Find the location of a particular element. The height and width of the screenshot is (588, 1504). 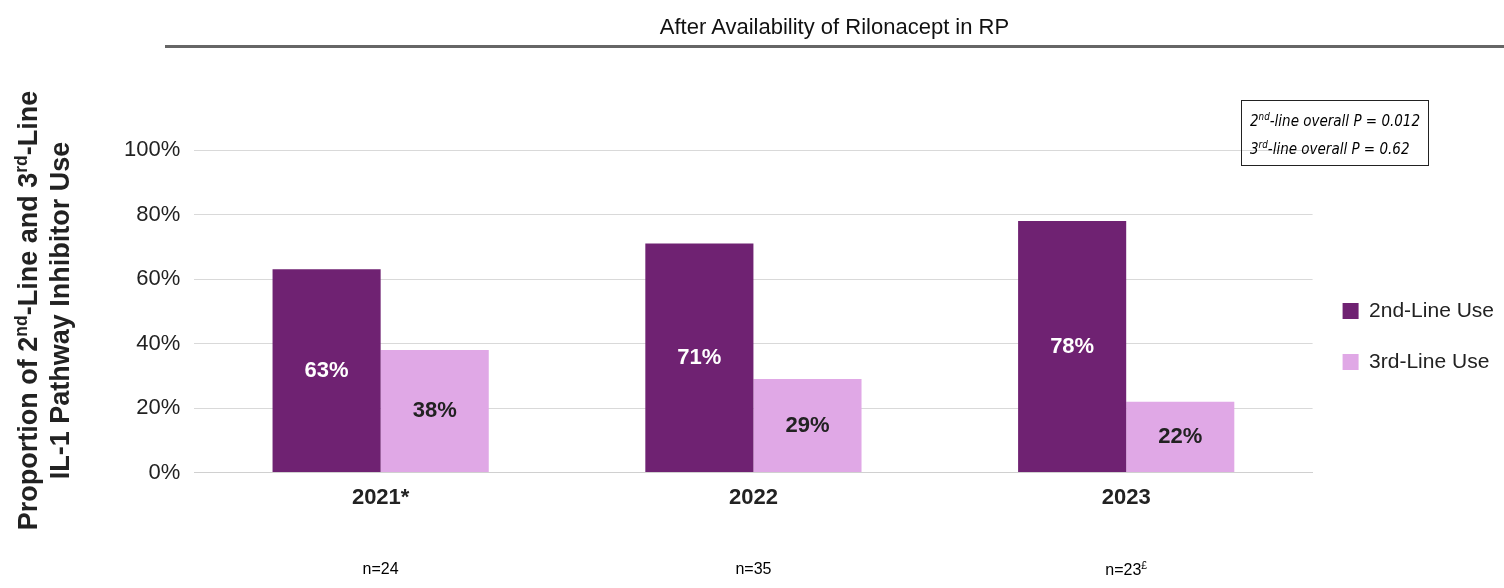

data-label: 38% is located at coordinates (434, 410).